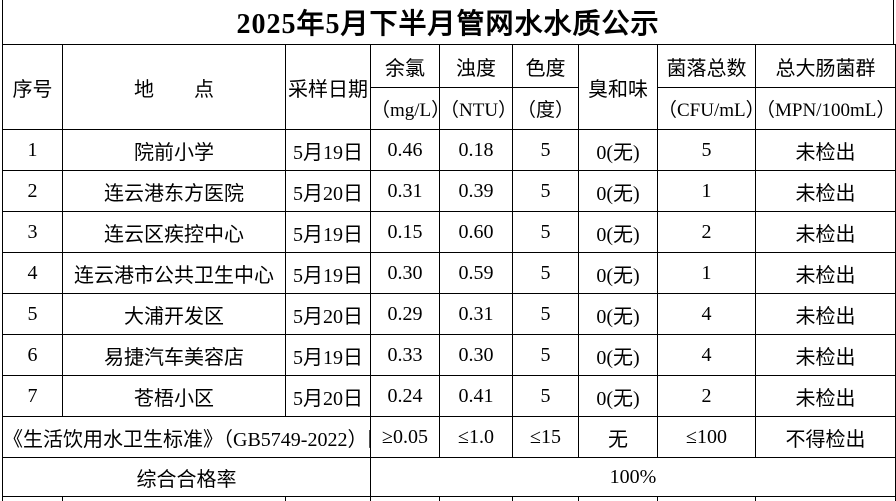  Describe the element at coordinates (174, 396) in the screenshot. I see `cell-location: 苍梧小区` at that location.